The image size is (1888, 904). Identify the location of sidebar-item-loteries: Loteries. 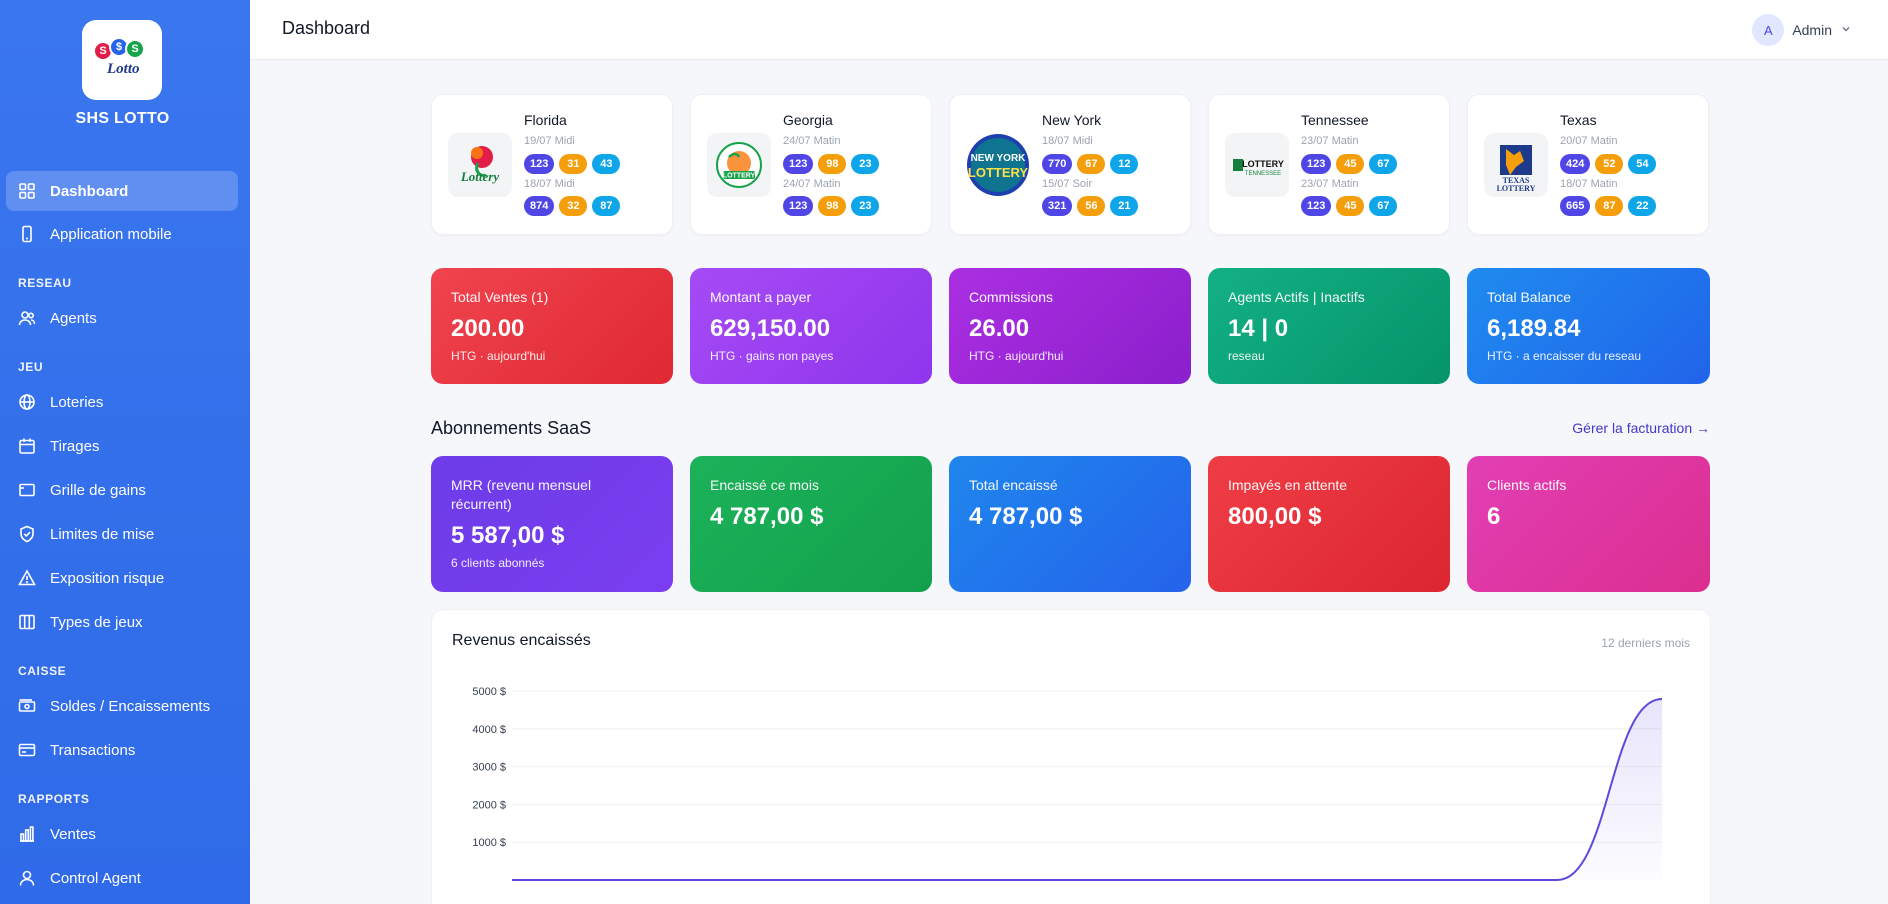
(122, 402).